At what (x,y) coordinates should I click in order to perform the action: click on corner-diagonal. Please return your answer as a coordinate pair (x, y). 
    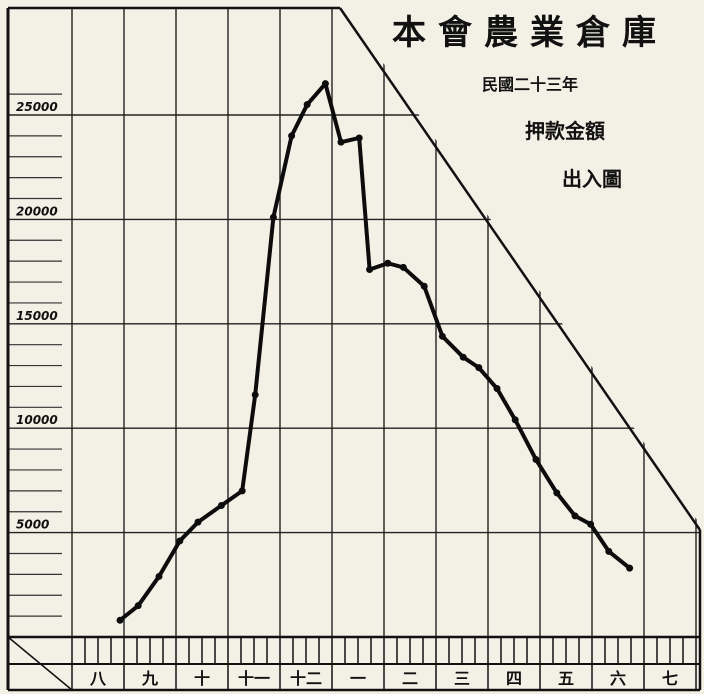
    Looking at the image, I should click on (40, 663).